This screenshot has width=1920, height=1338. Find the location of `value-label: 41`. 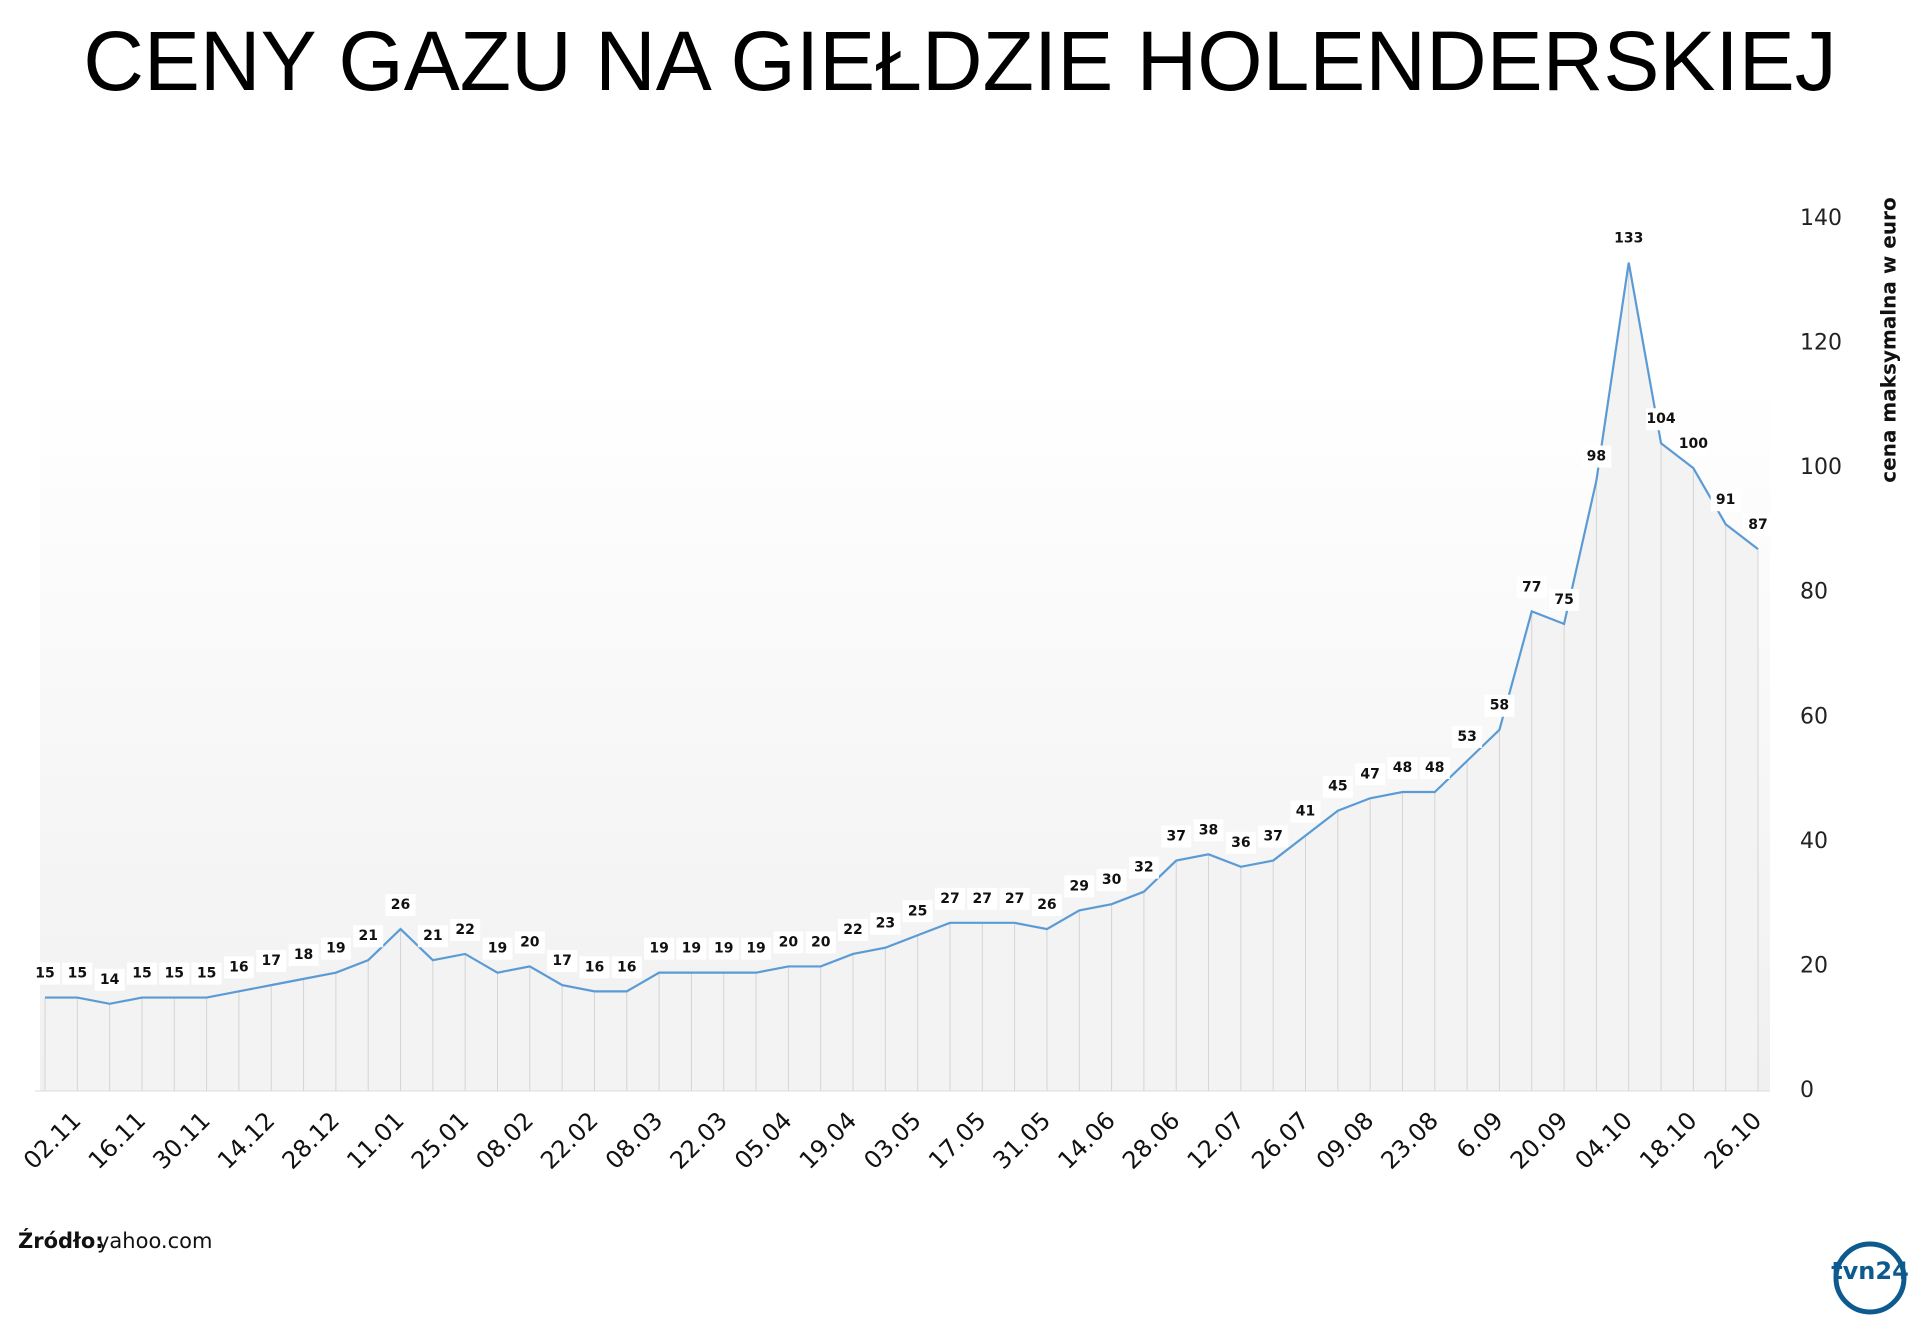

value-label: 41 is located at coordinates (1305, 812).